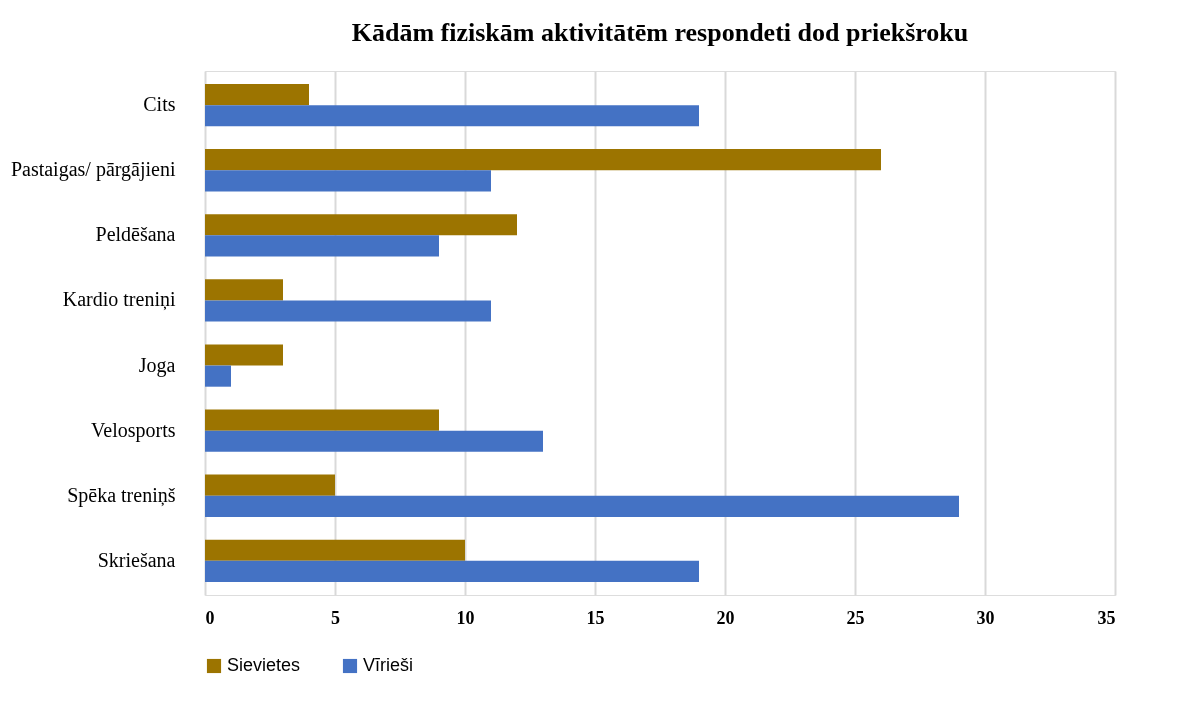  I want to click on y-tick-label: Kardio treniņi, so click(119, 300).